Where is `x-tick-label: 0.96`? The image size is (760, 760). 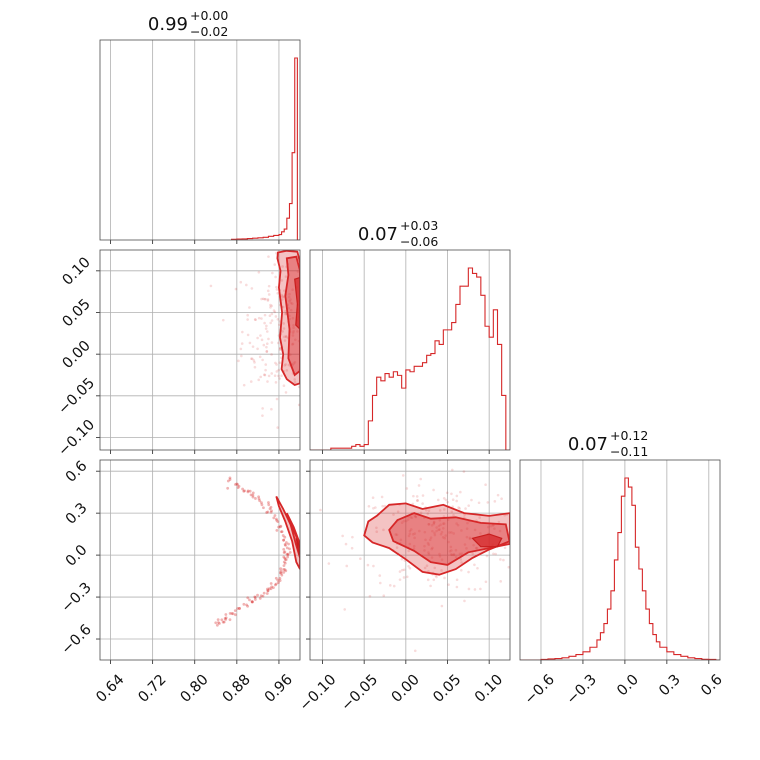 x-tick-label: 0.96 is located at coordinates (279, 689).